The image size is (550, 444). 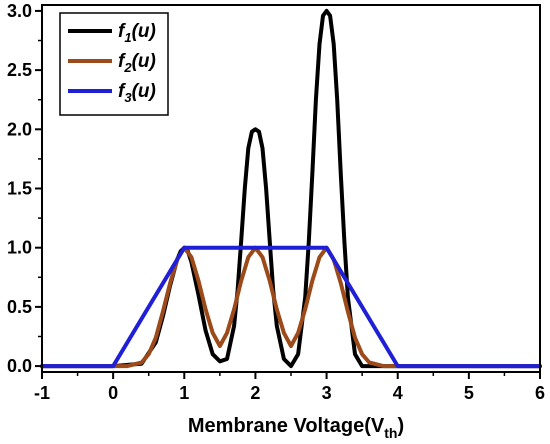 What do you see at coordinates (42, 393) in the screenshot?
I see `x-tick-label: -1` at bounding box center [42, 393].